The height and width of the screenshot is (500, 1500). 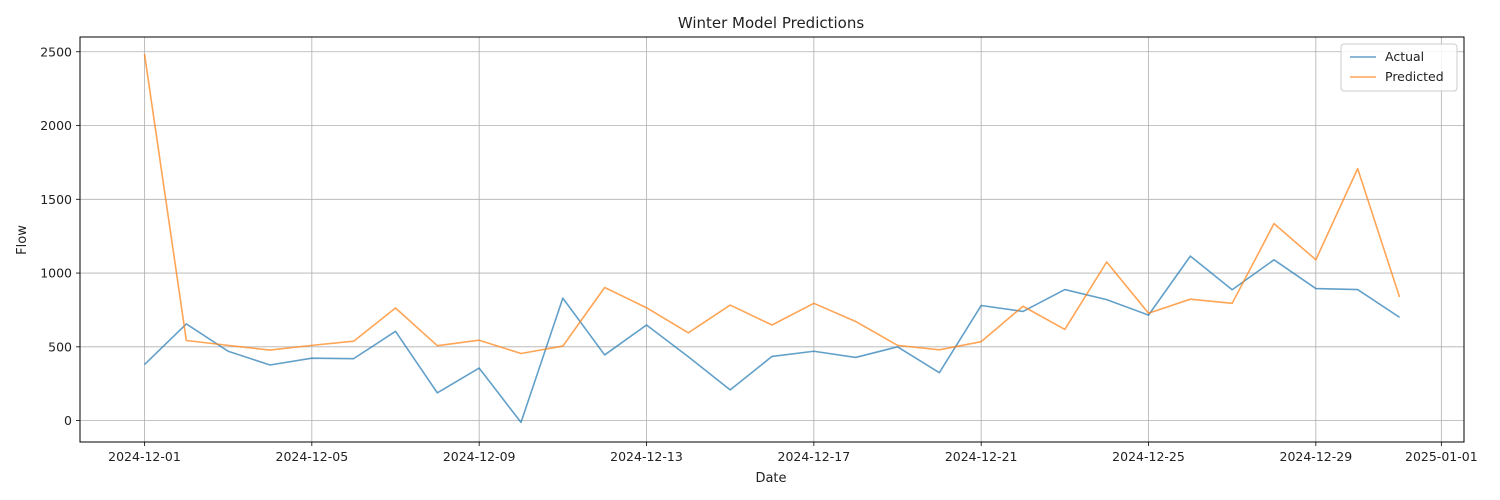 What do you see at coordinates (144, 456) in the screenshot?
I see `x-tick-label: 2024-12-01` at bounding box center [144, 456].